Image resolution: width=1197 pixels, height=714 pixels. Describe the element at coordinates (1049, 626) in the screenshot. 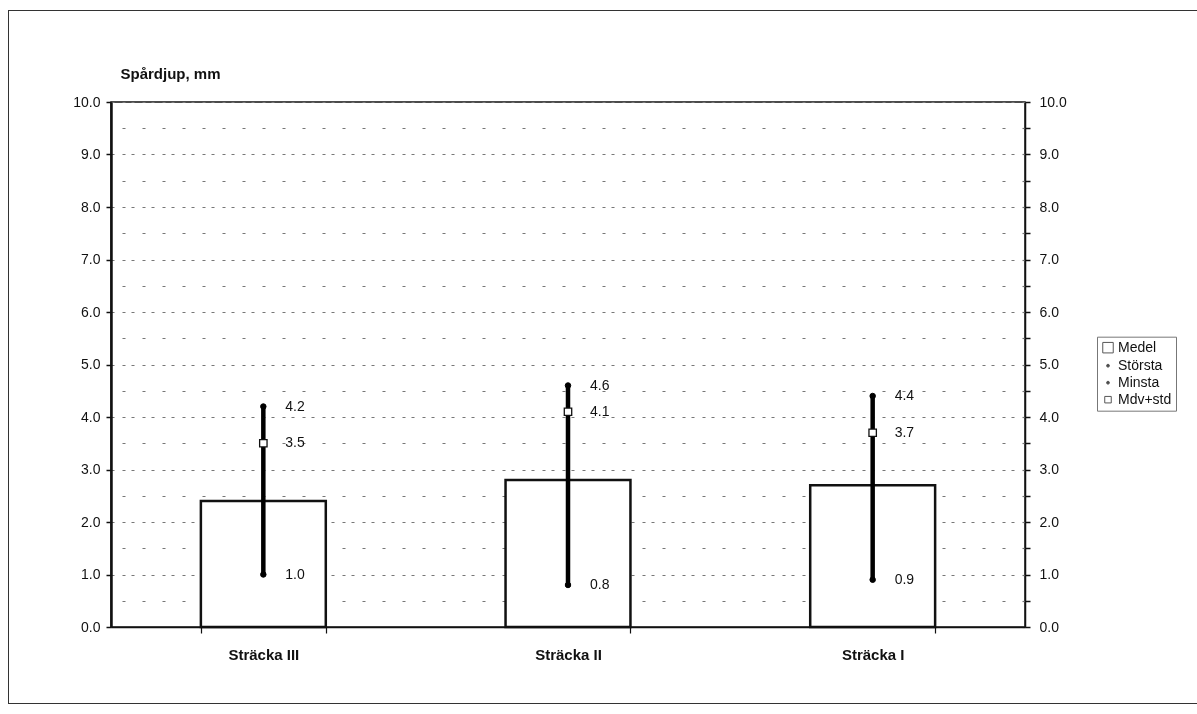

I see `y2-tick-label: 0.0` at that location.